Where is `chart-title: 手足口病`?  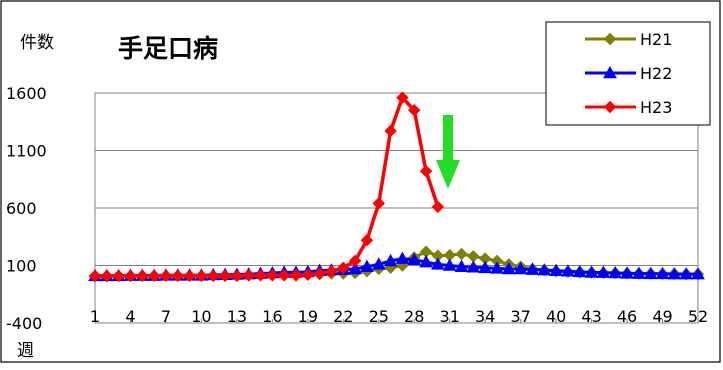 chart-title: 手足口病 is located at coordinates (168, 48).